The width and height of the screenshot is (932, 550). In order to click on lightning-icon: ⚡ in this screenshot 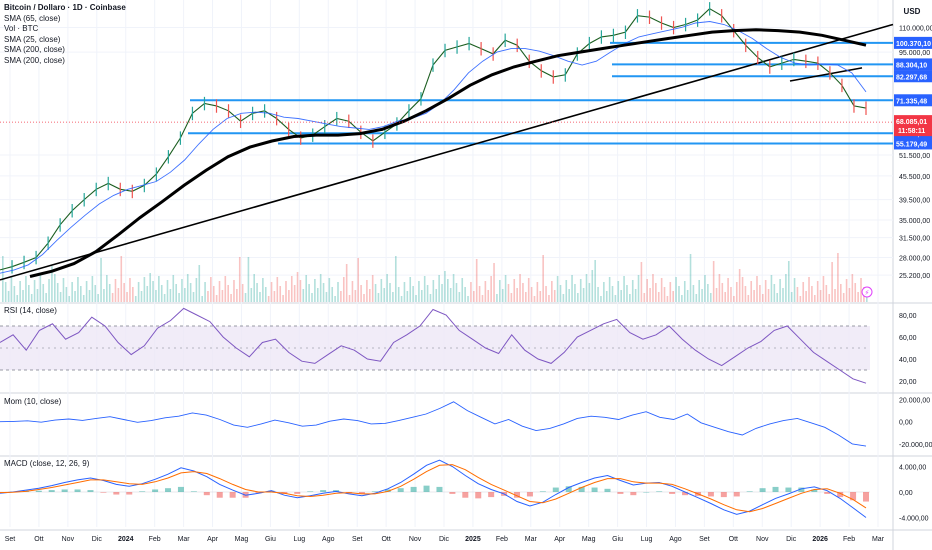, I will do `click(867, 292)`.